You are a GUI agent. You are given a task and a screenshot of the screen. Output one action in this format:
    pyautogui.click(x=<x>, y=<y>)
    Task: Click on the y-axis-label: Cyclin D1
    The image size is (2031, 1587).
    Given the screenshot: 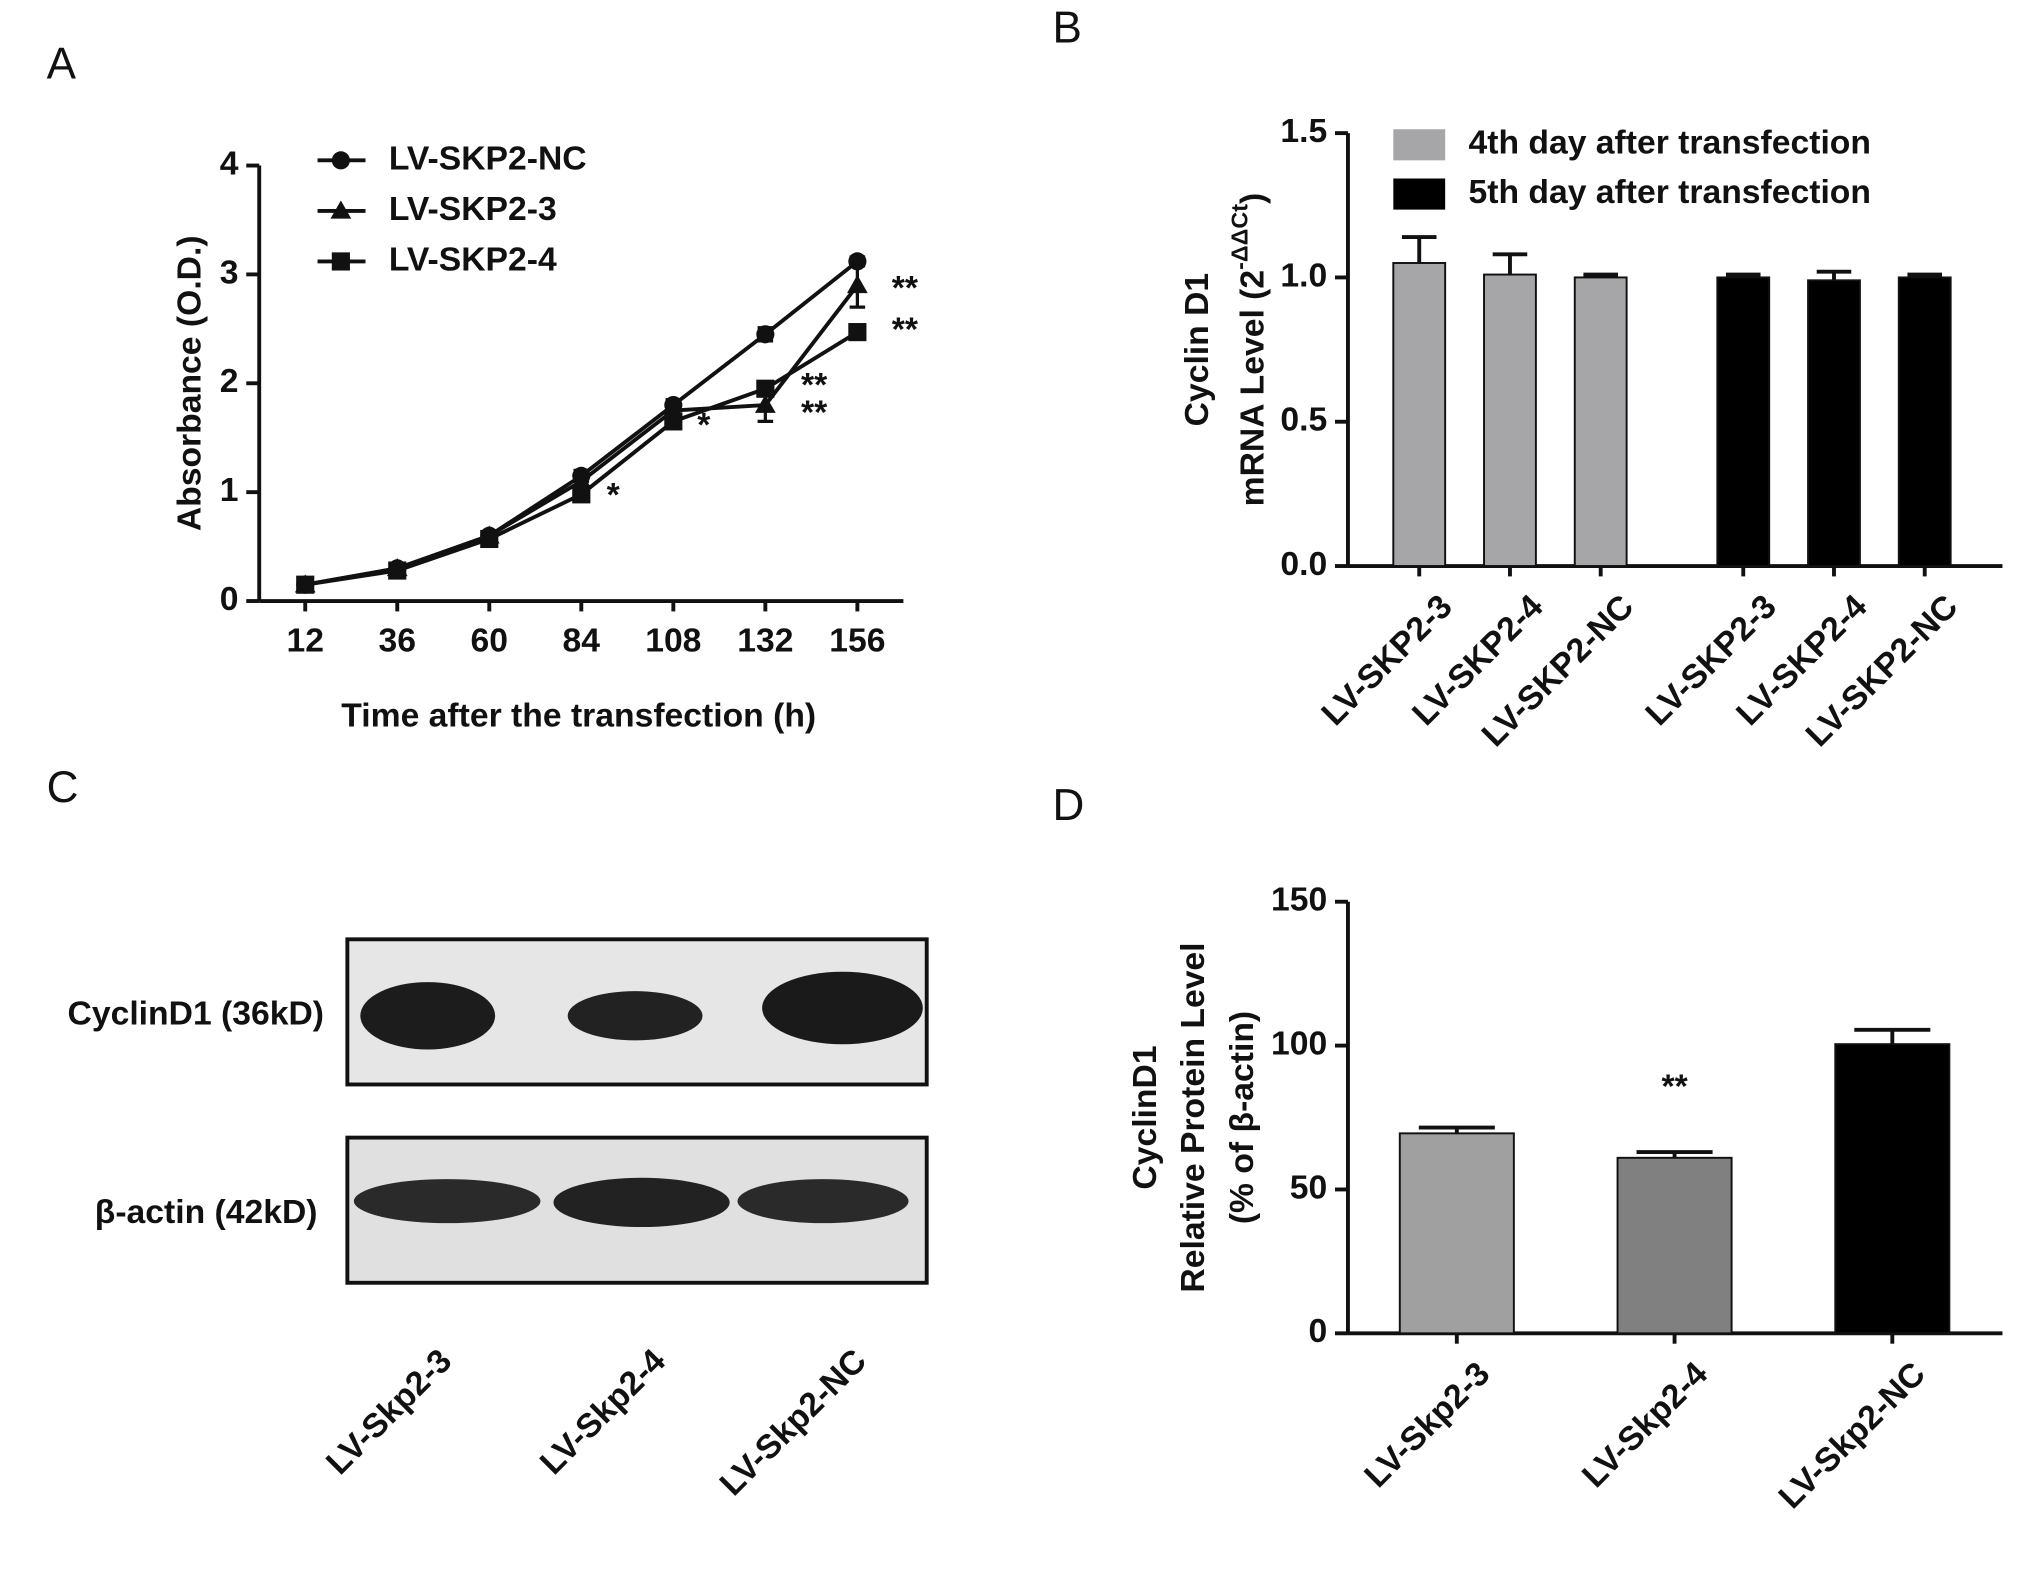 What is the action you would take?
    pyautogui.click(x=1197, y=350)
    